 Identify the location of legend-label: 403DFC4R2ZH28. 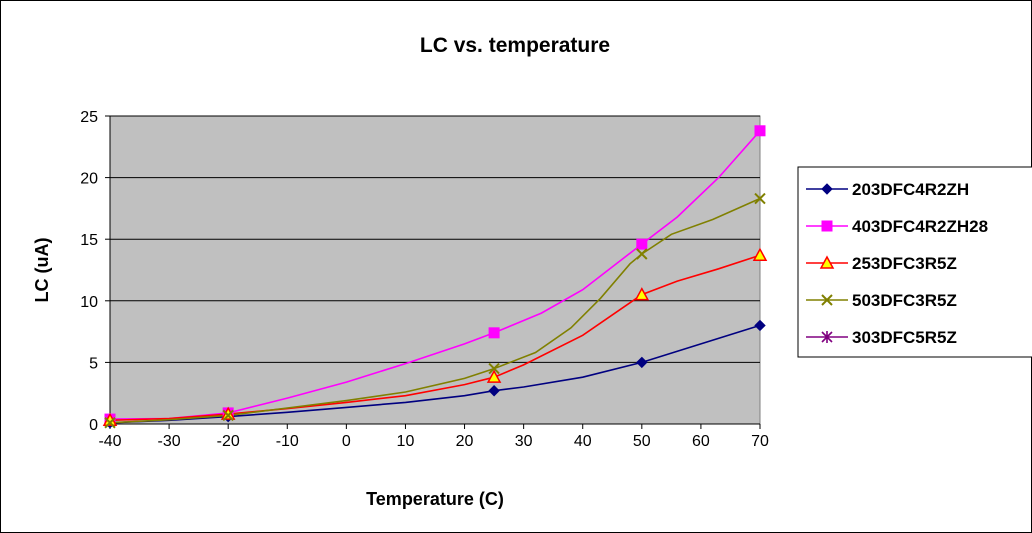
(920, 226).